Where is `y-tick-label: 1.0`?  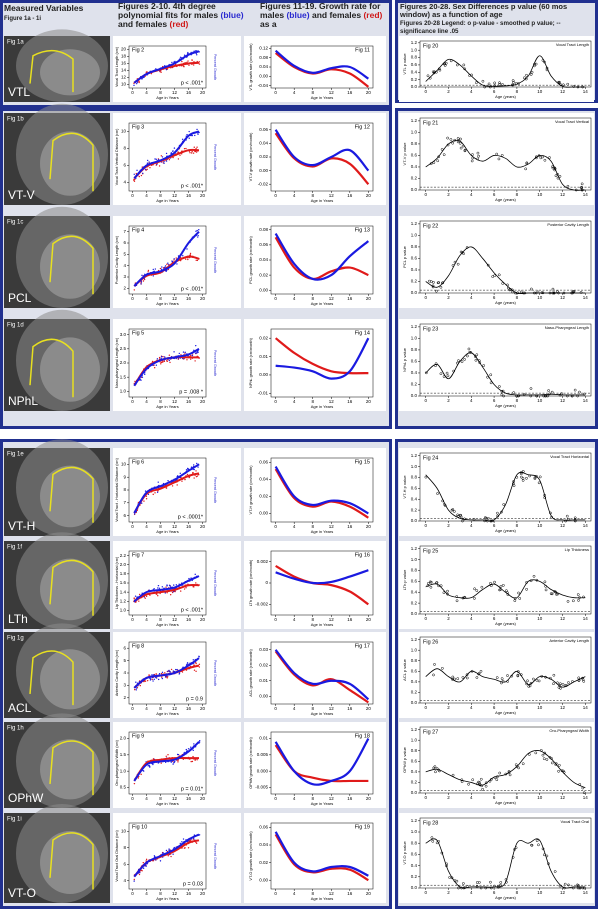
y-tick-label: 1.0 is located at coordinates (414, 235).